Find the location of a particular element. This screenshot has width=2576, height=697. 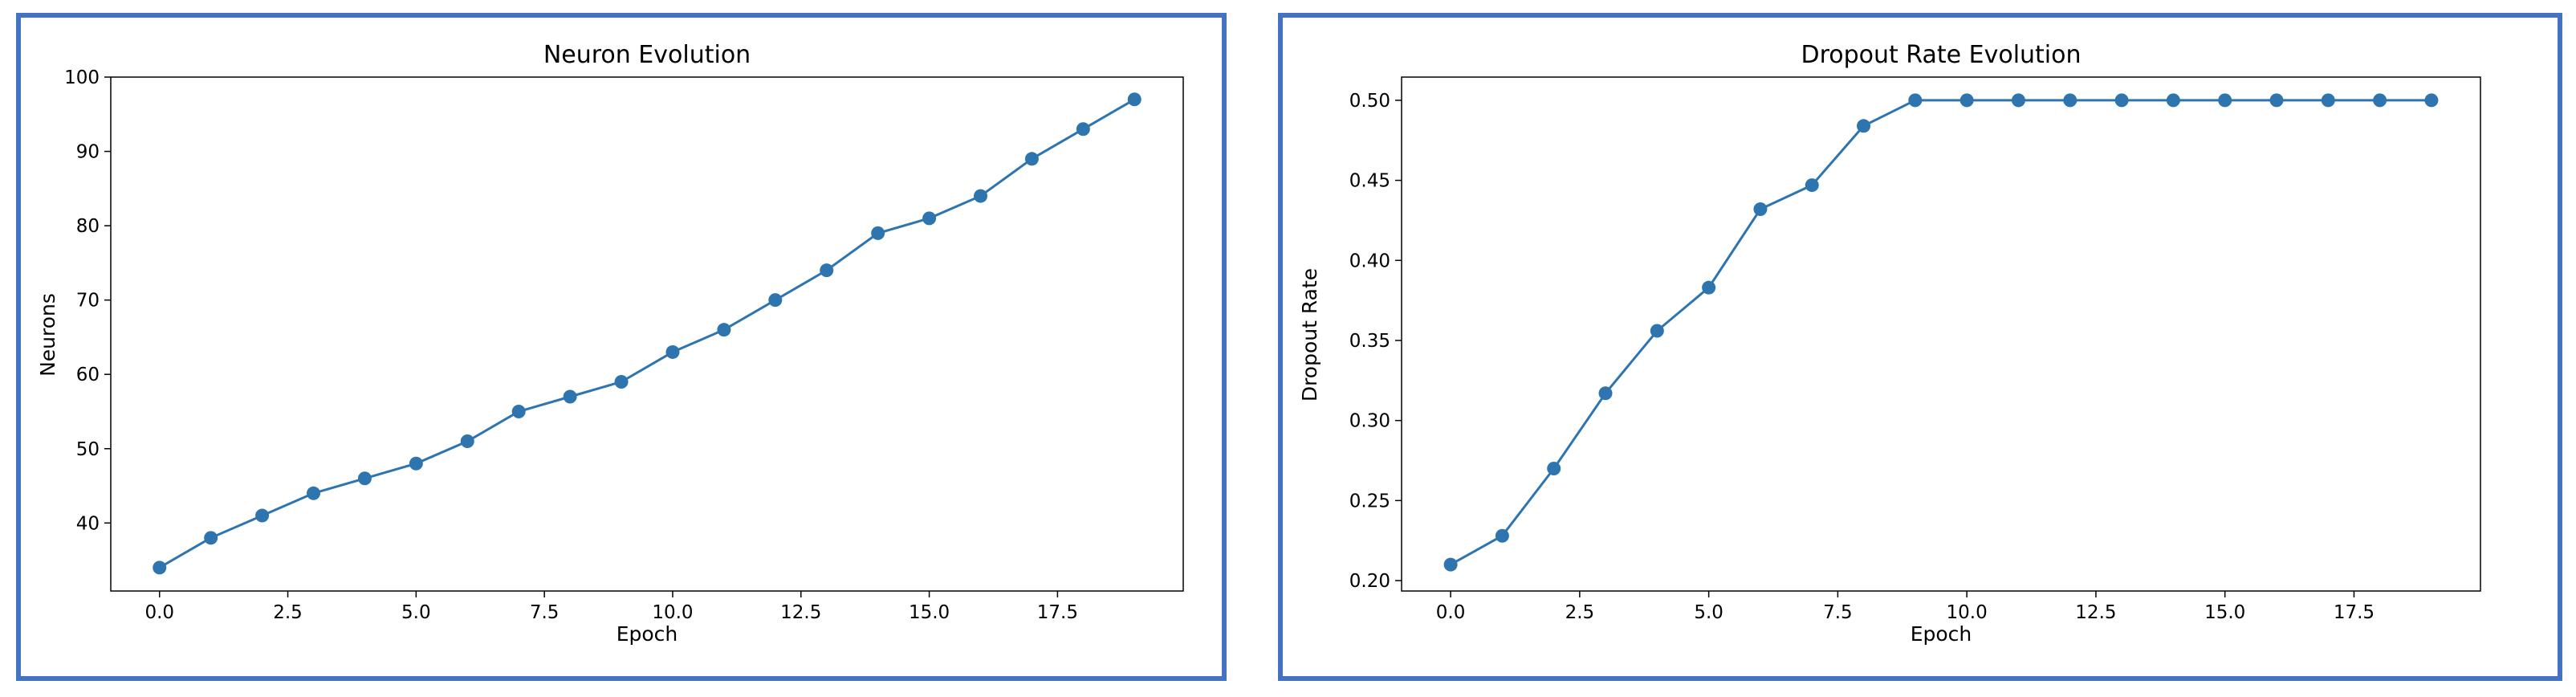

y-tick-label: 40 is located at coordinates (88, 524).